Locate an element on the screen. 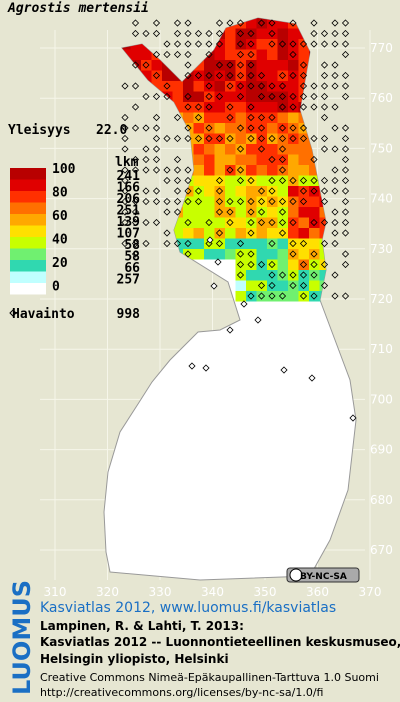 The width and height of the screenshot is (400, 702). frequency-value: 22.0 is located at coordinates (111, 130).